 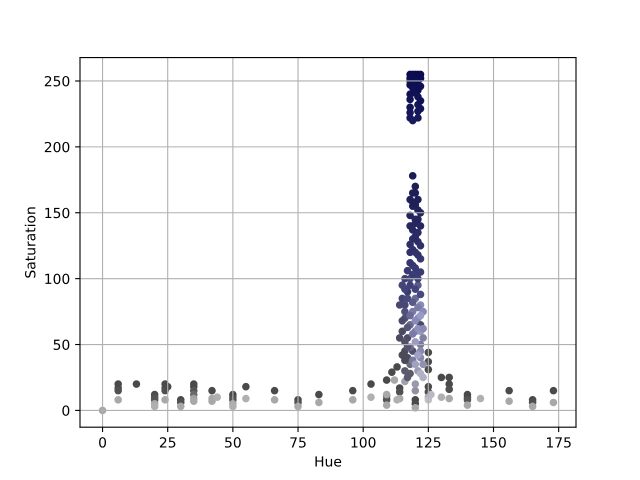 I want to click on y-tick-label: 0, so click(x=66, y=410).